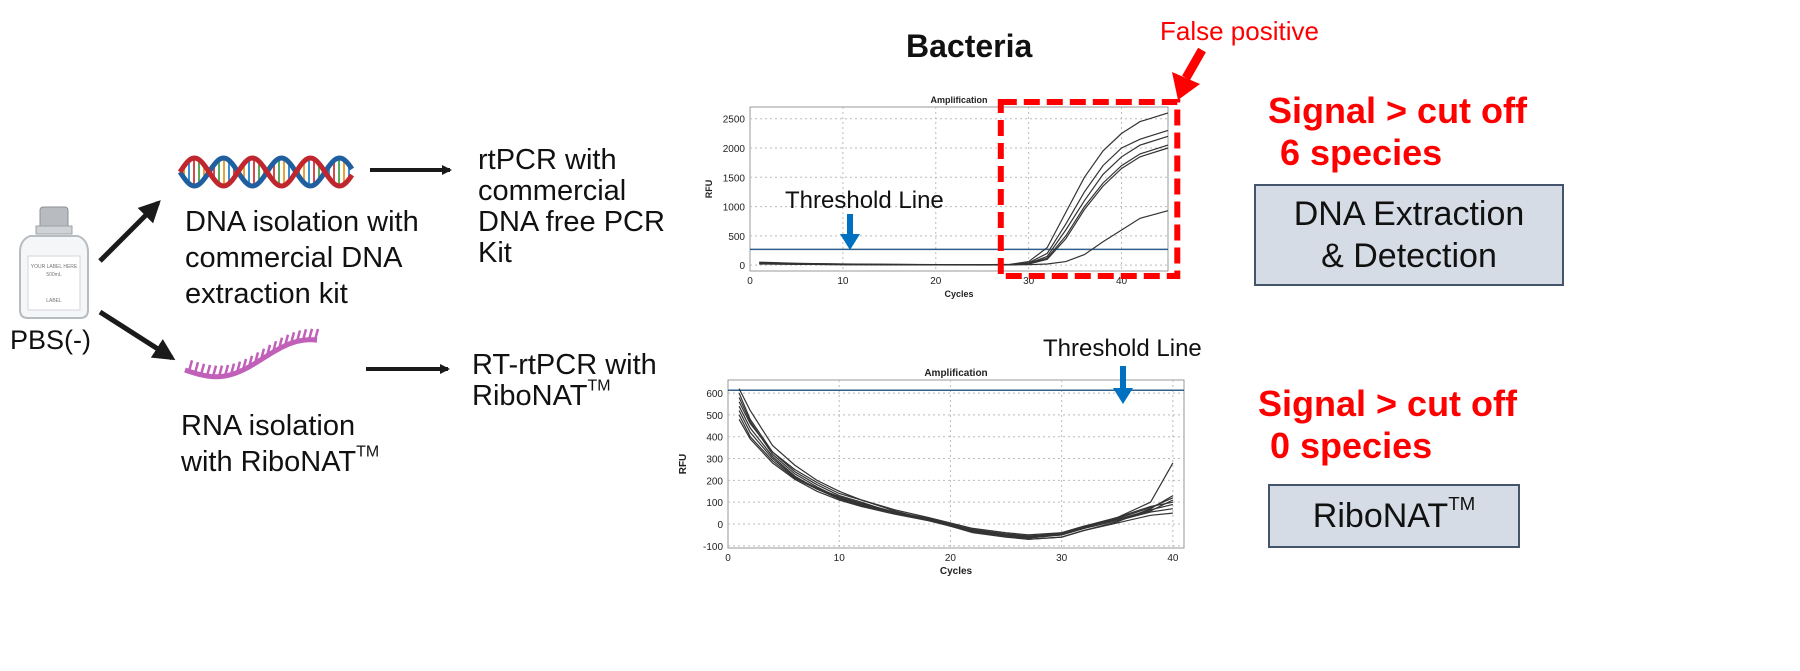  Describe the element at coordinates (50, 340) in the screenshot. I see `sample-label: PBS(-)` at that location.